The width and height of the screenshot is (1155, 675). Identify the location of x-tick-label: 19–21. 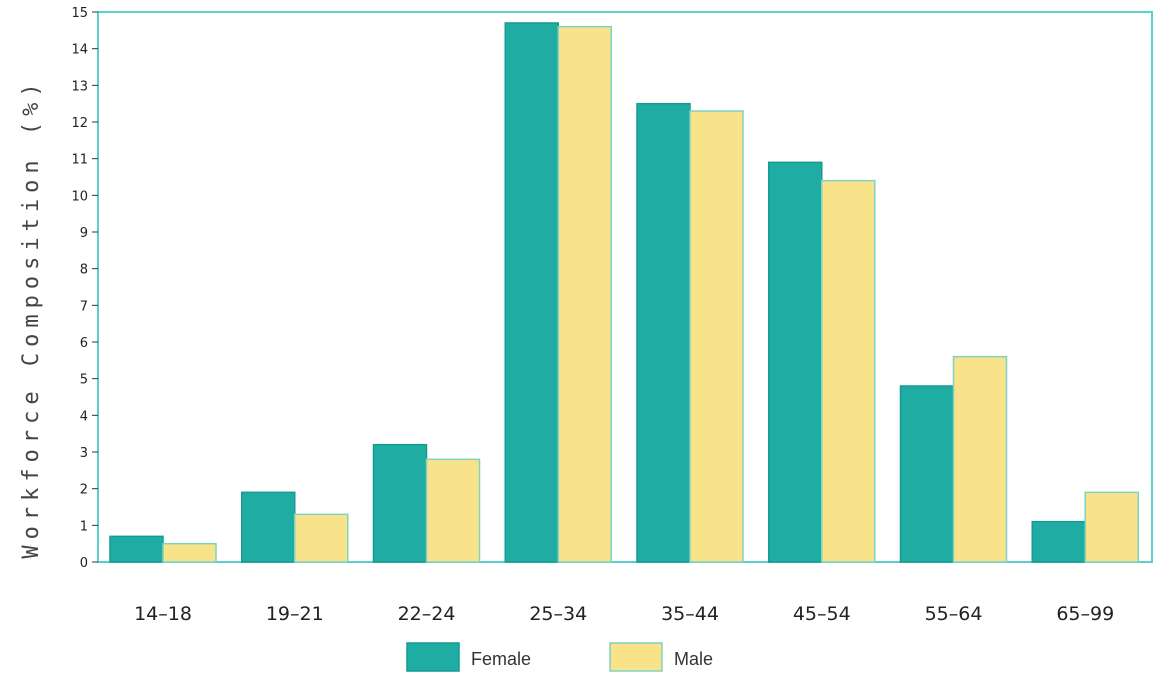
(295, 614).